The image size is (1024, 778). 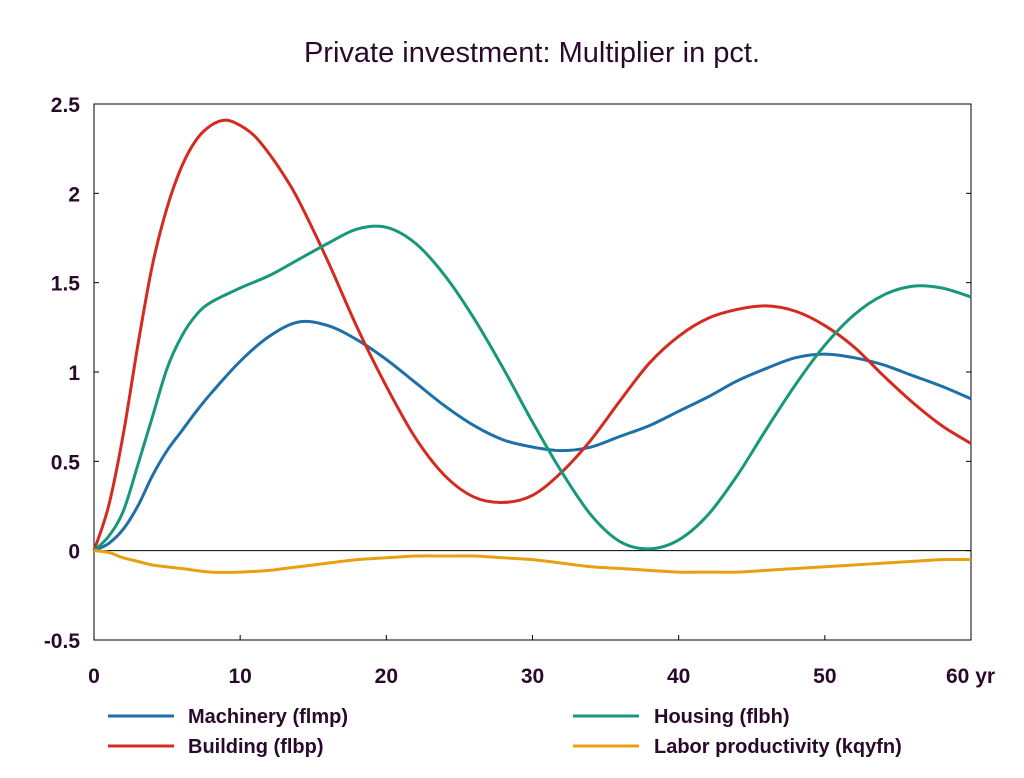 I want to click on legend-label-machinery: Machinery (flmp), so click(x=268, y=717).